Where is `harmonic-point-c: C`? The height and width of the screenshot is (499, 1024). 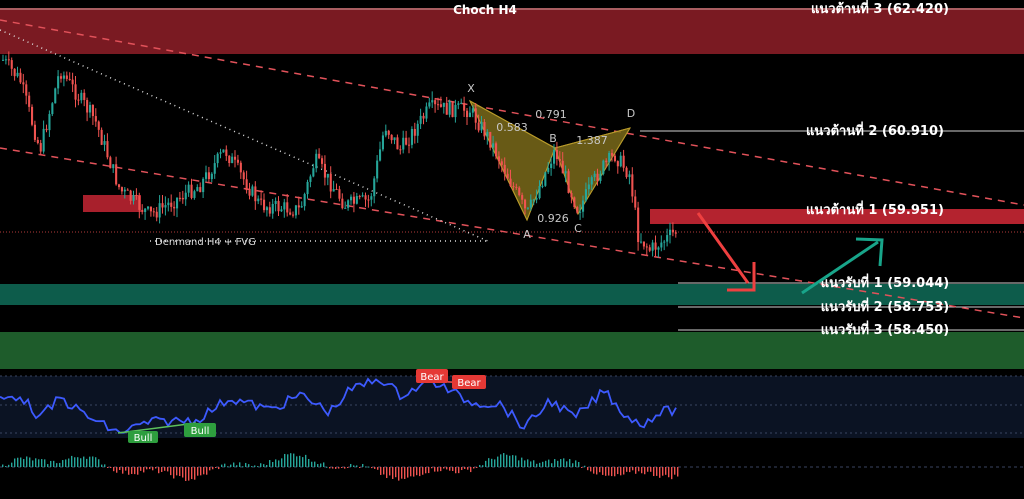
harmonic-point-c: C is located at coordinates (578, 228).